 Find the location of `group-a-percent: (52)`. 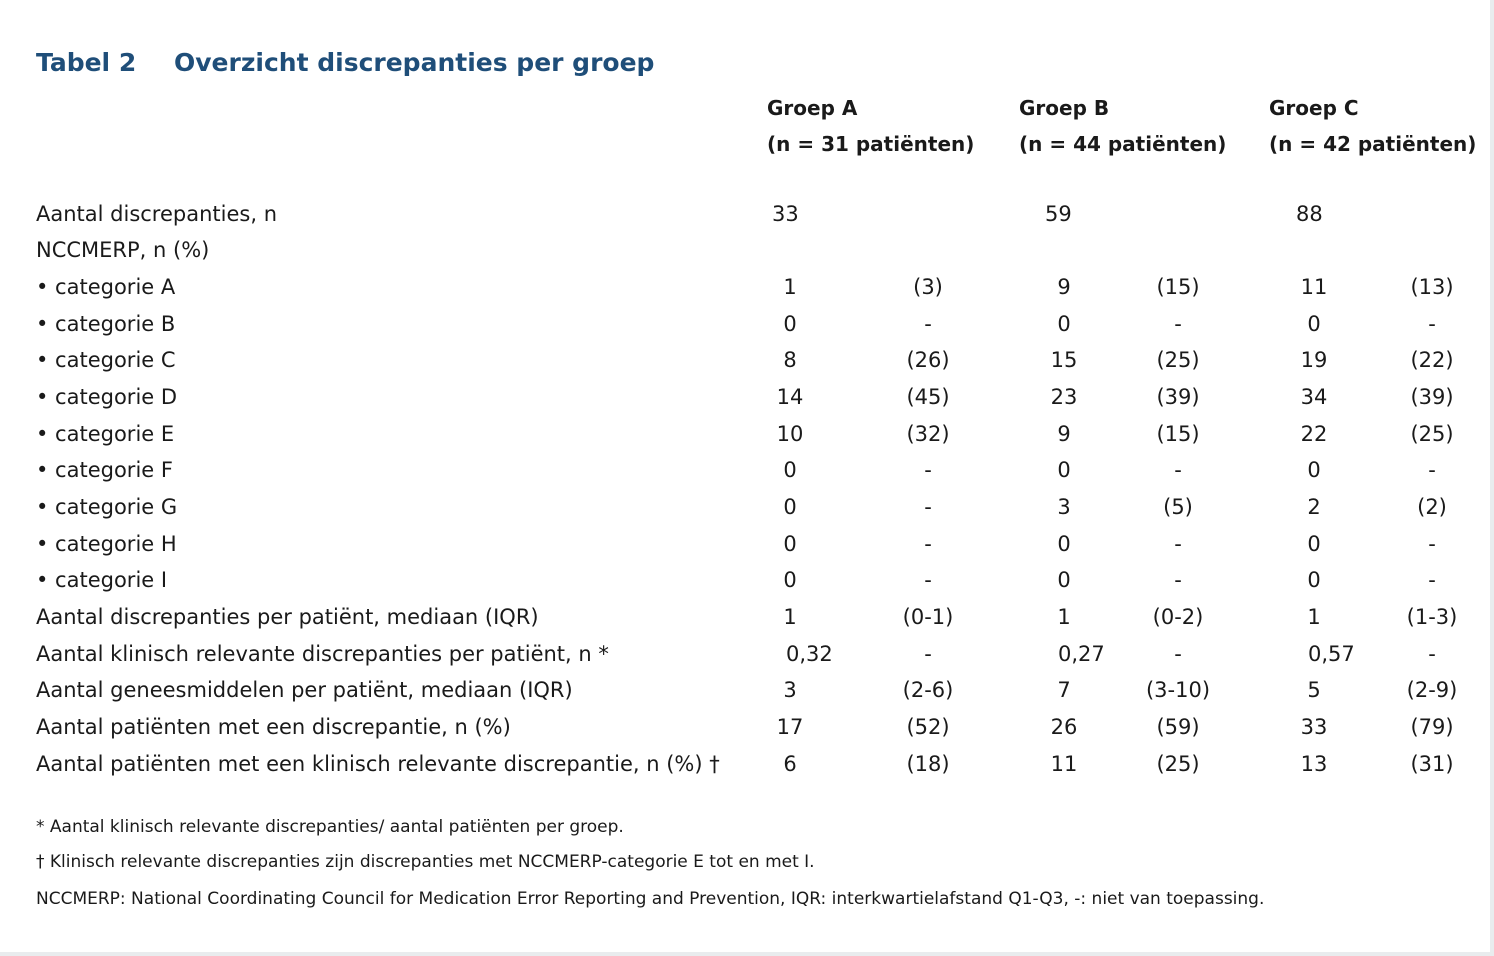

group-a-percent: (52) is located at coordinates (928, 727).